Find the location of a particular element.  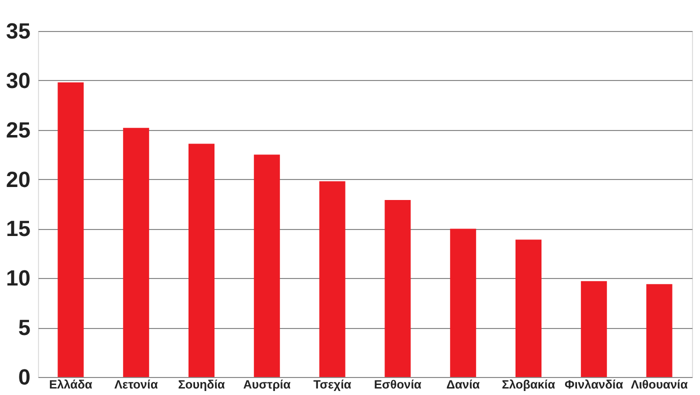

x-tick-label: Τσεχία is located at coordinates (332, 385).